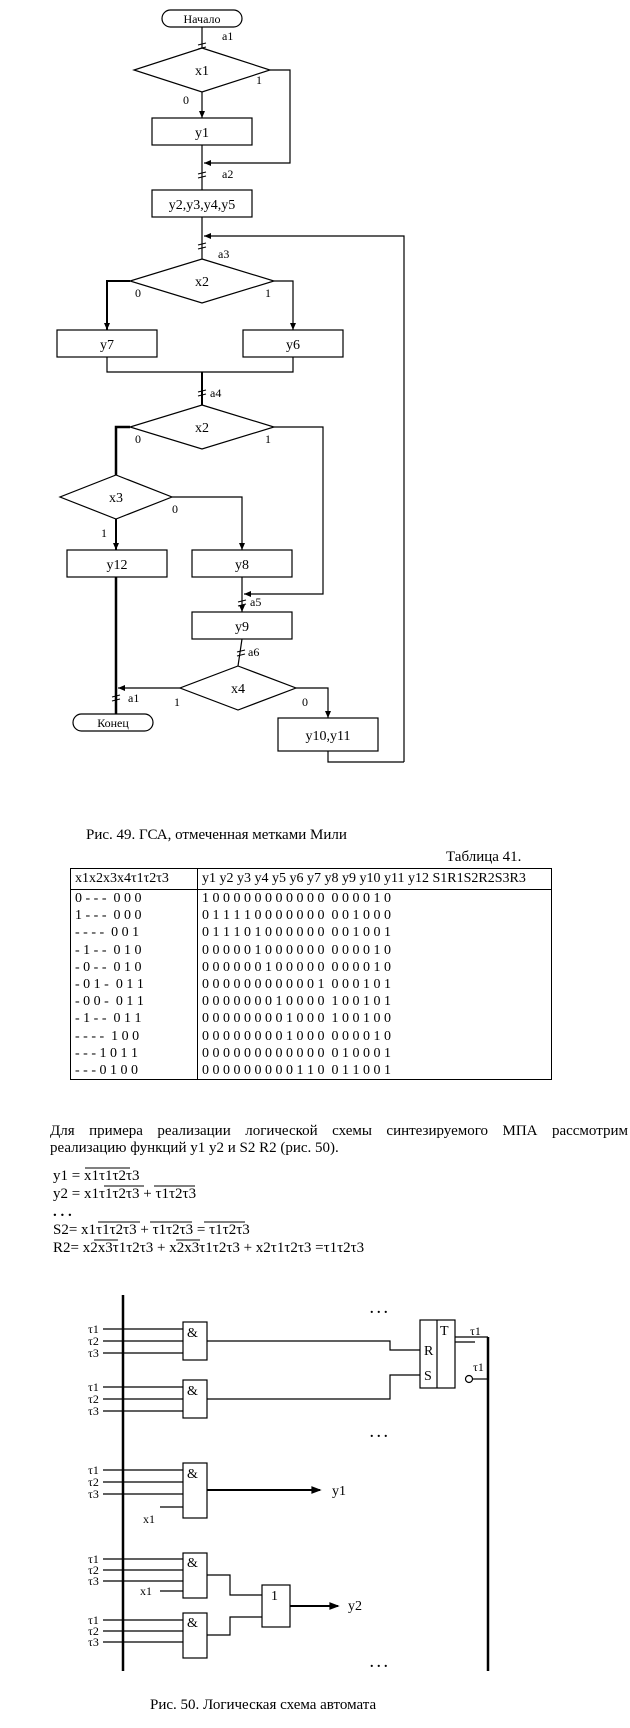 This screenshot has width=630, height=1728. I want to click on cond-x2b: x2, so click(202, 428).